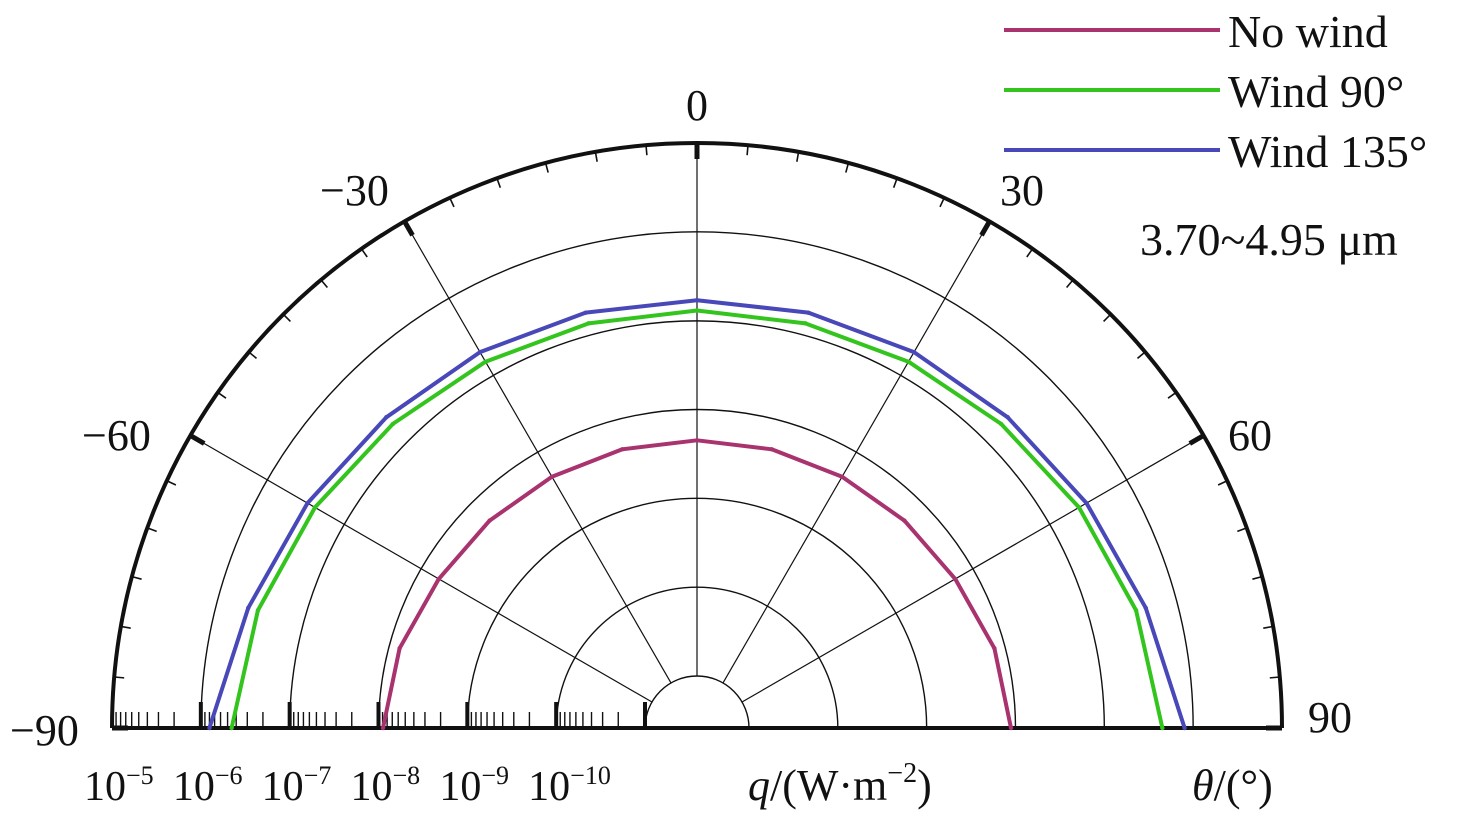 This screenshot has height=820, width=1476. I want to click on legend: No wind Wind 90° Wind 135°, so click(1215, 91).